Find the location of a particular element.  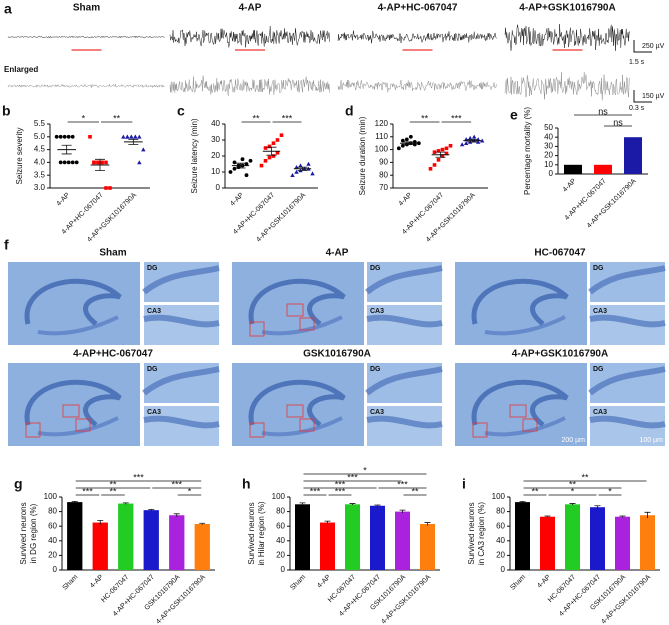

condition-label: 4-AP+HC-067047 is located at coordinates (418, 8).